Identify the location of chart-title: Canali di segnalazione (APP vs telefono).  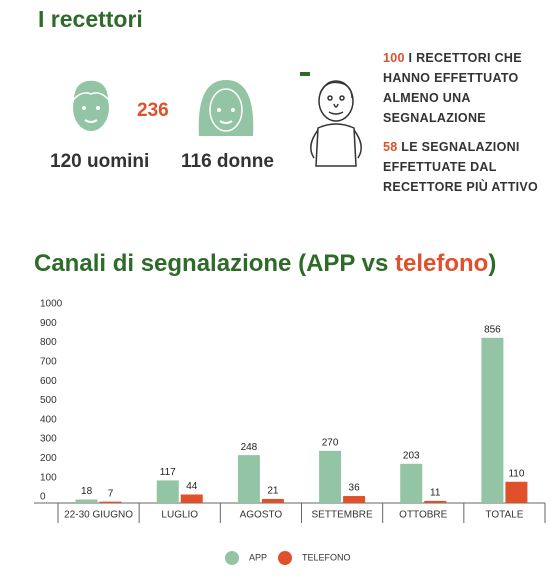
(265, 263).